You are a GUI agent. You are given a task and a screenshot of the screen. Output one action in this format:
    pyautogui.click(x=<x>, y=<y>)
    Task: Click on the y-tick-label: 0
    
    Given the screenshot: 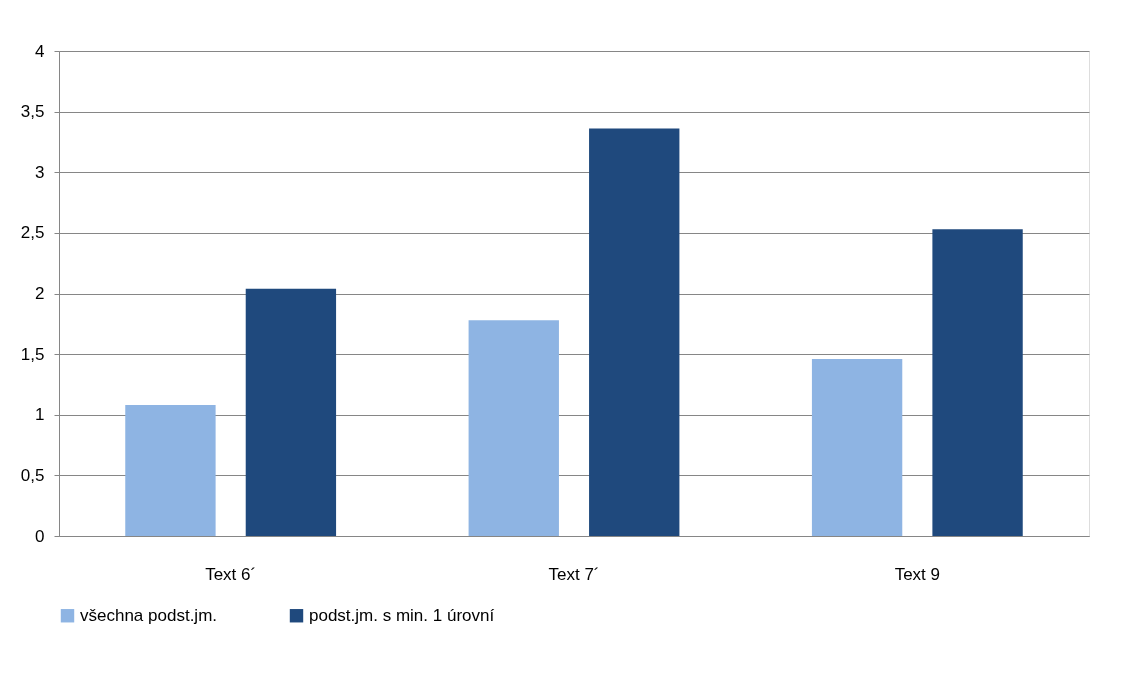 What is the action you would take?
    pyautogui.click(x=40, y=536)
    